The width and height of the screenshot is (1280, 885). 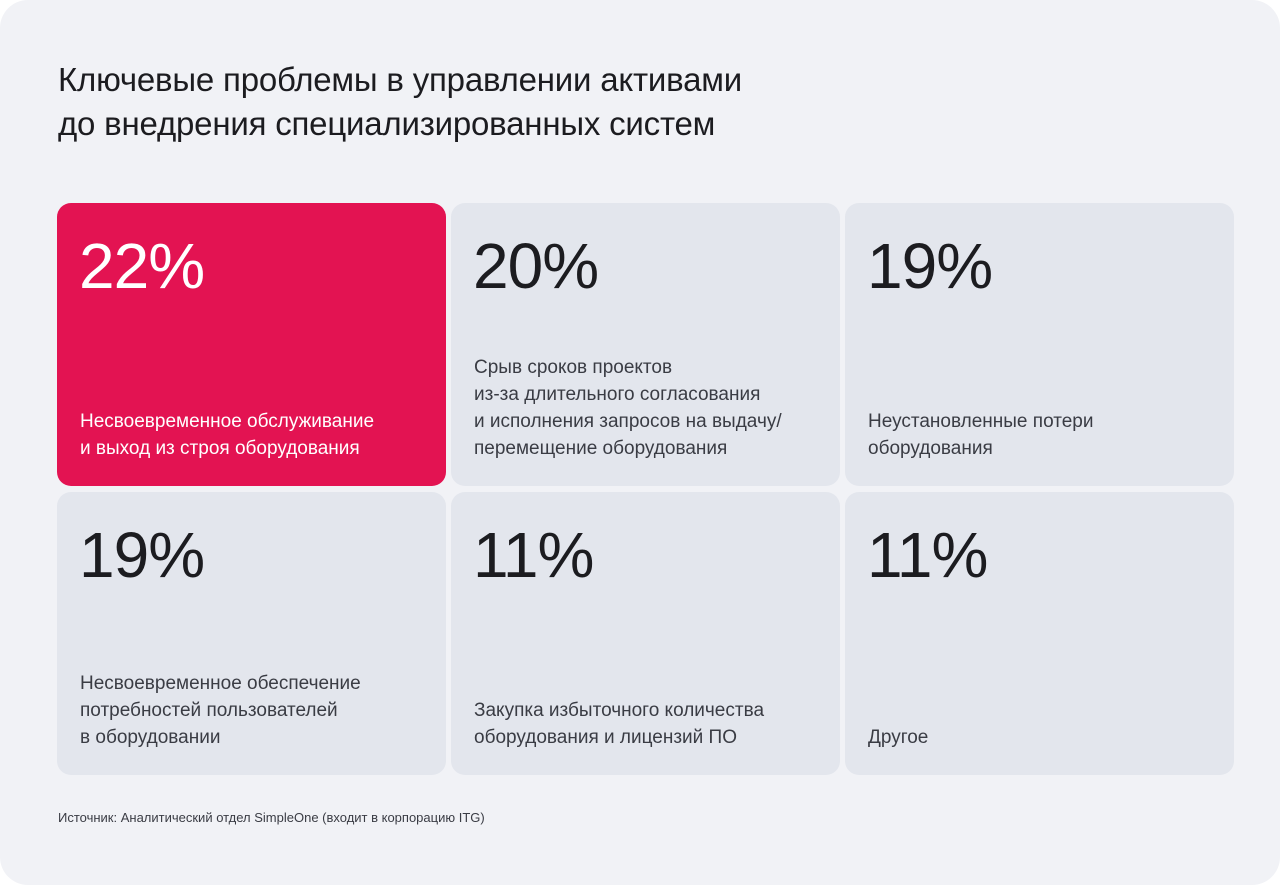 What do you see at coordinates (387, 123) in the screenshot?
I see `chart-title-line-2: до внедрения специализированных систем` at bounding box center [387, 123].